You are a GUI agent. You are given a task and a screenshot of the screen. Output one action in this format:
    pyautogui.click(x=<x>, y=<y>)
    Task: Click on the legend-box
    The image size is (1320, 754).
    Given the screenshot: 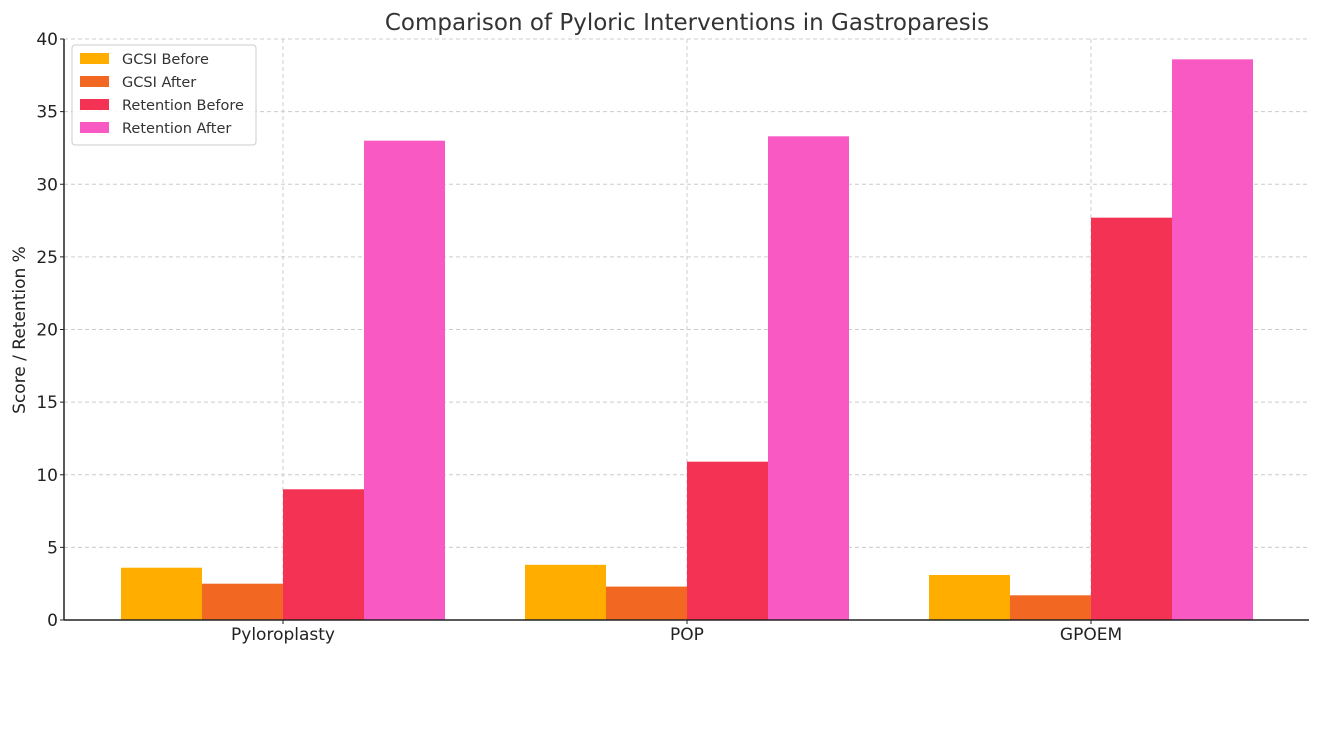 What is the action you would take?
    pyautogui.click(x=164, y=95)
    